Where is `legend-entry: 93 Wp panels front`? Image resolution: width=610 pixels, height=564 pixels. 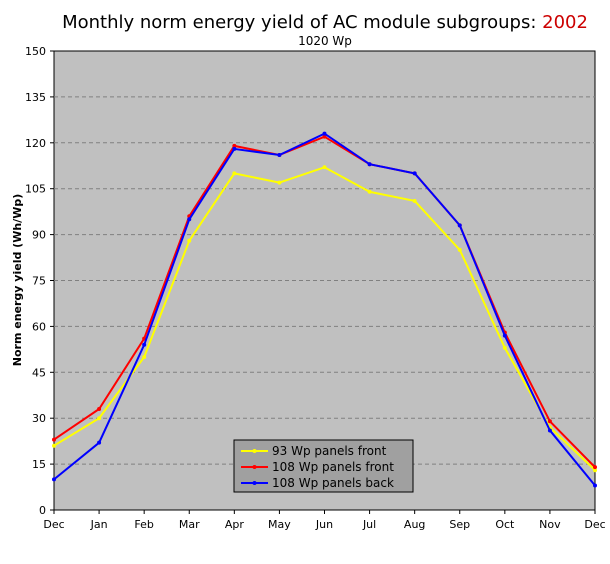
legend-entry: 93 Wp panels front is located at coordinates (314, 451).